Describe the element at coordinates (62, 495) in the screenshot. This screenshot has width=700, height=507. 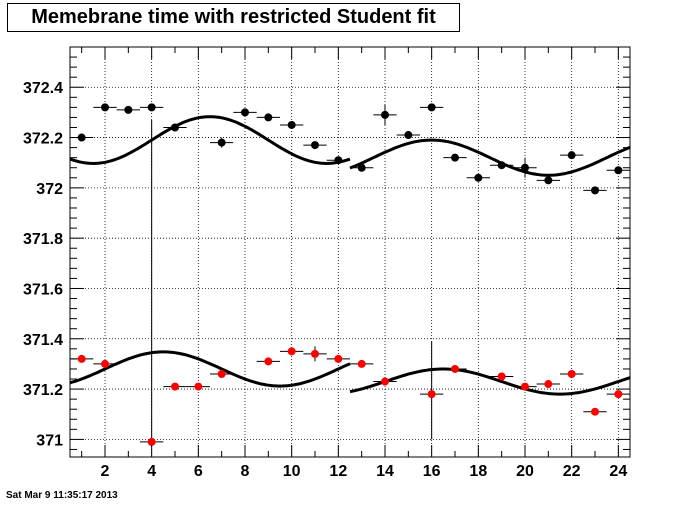
I see `timestamp: Sat Mar 9 11:35:17 2013` at that location.